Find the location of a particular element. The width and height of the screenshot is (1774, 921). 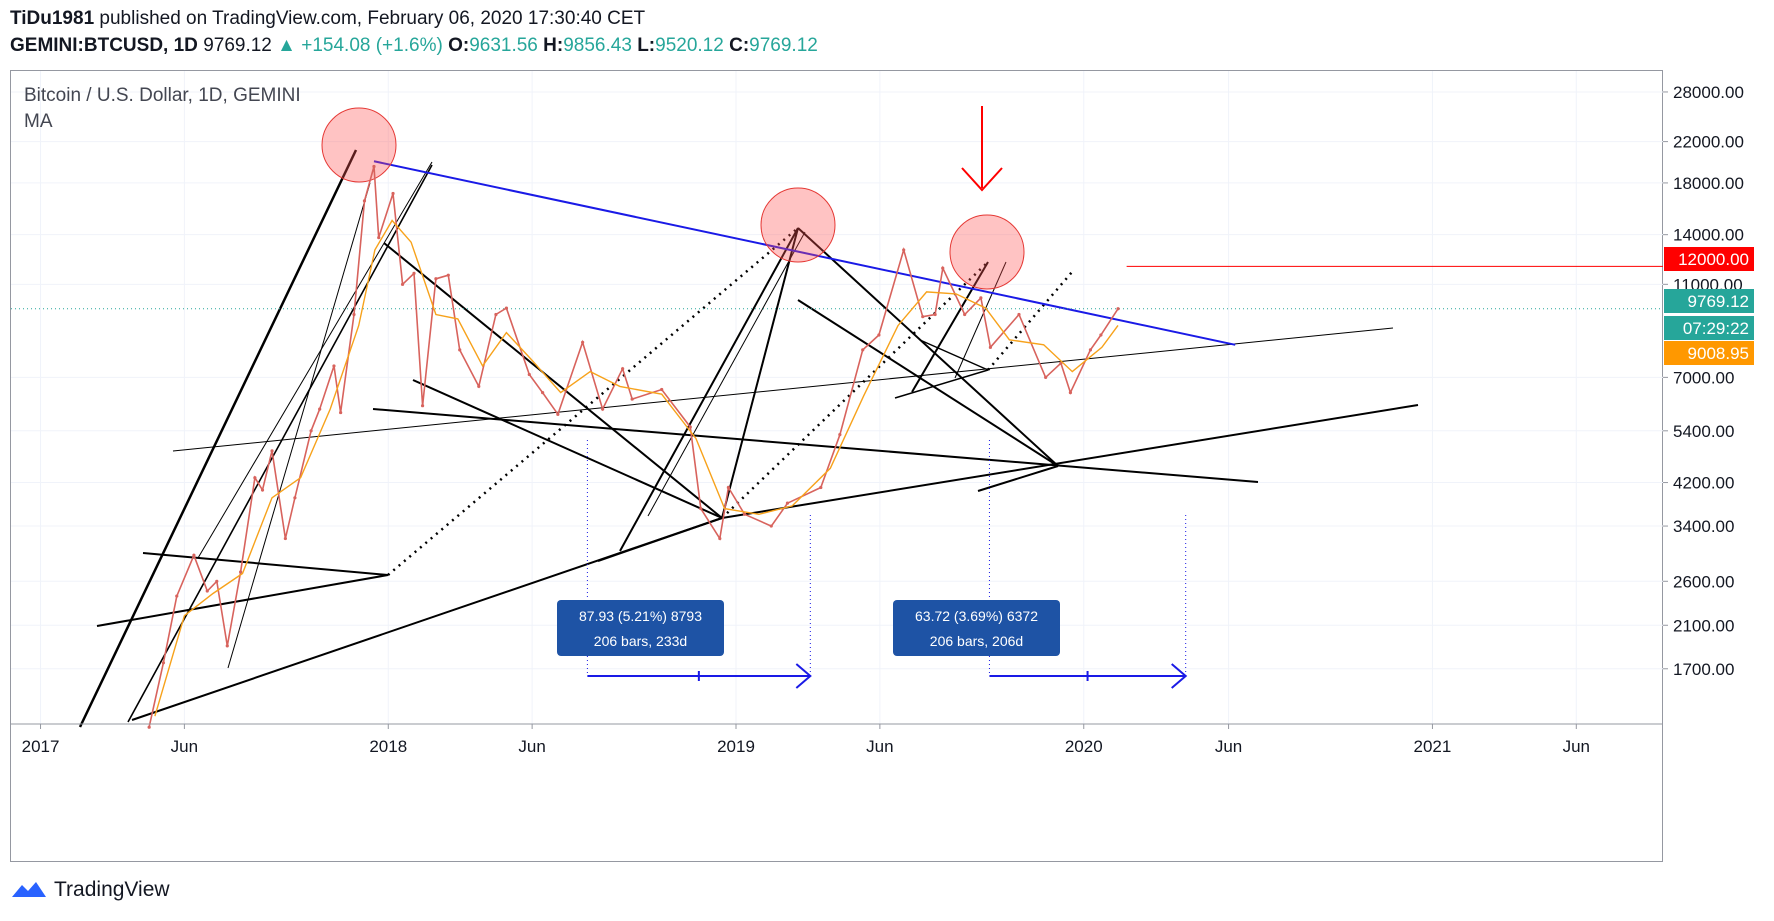

open-label: O: is located at coordinates (459, 45).